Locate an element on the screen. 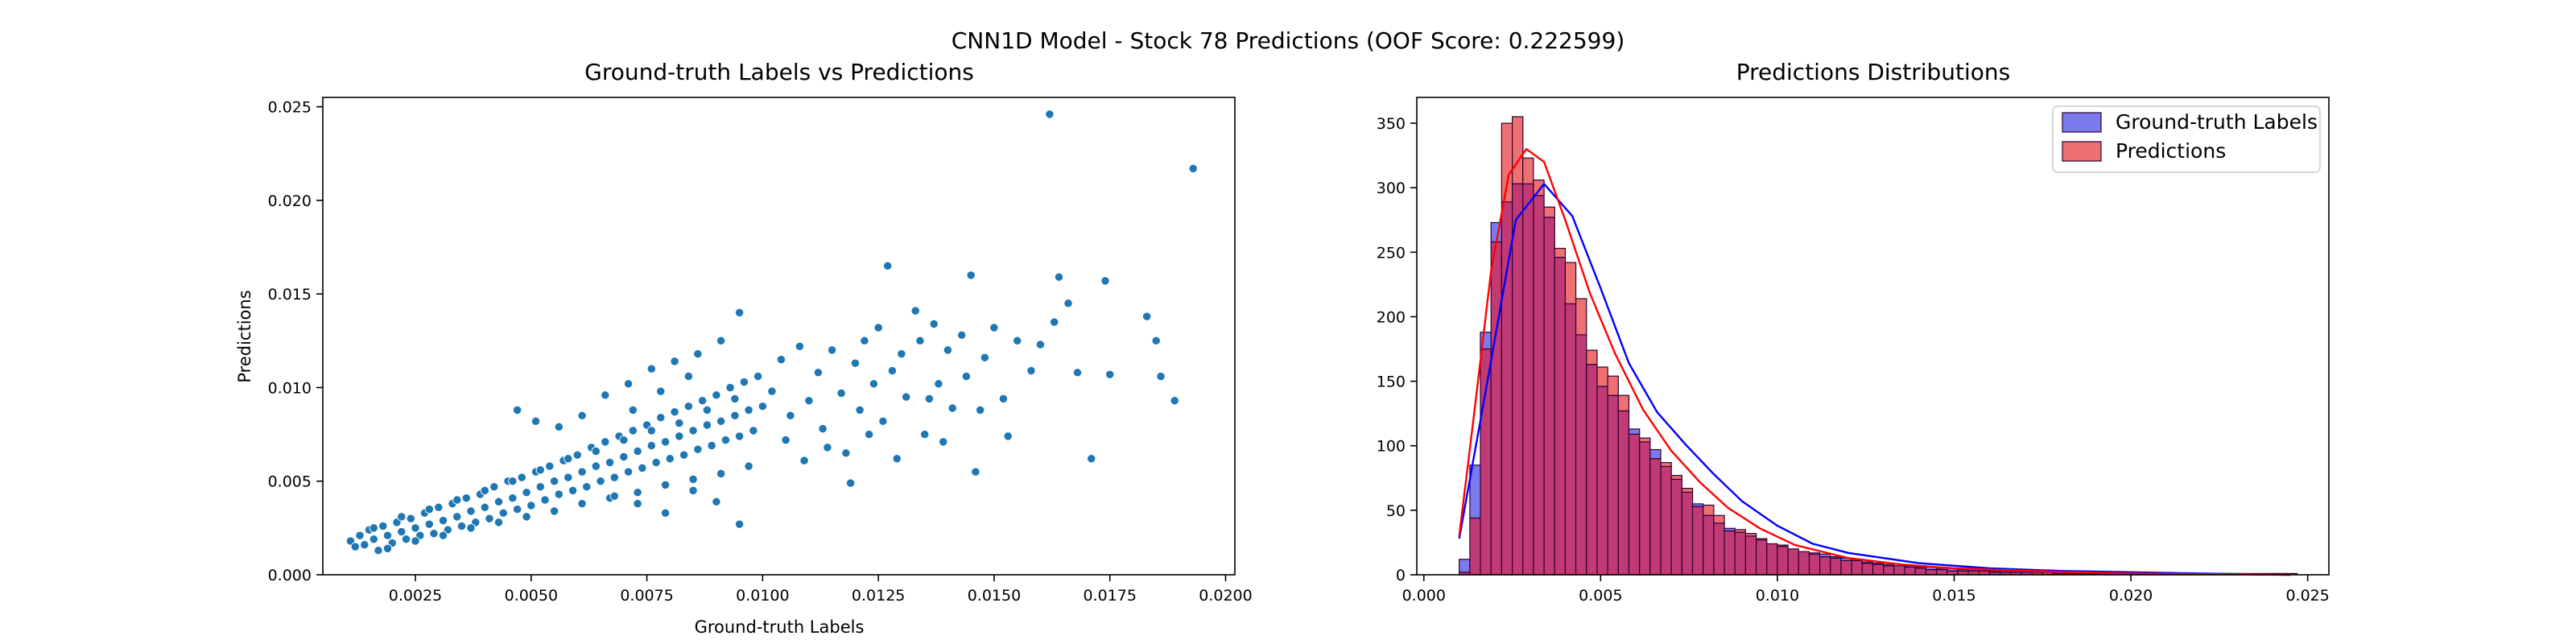 The height and width of the screenshot is (644, 2576). legend-label-ground-truth: Ground-truth Labels is located at coordinates (2217, 122).